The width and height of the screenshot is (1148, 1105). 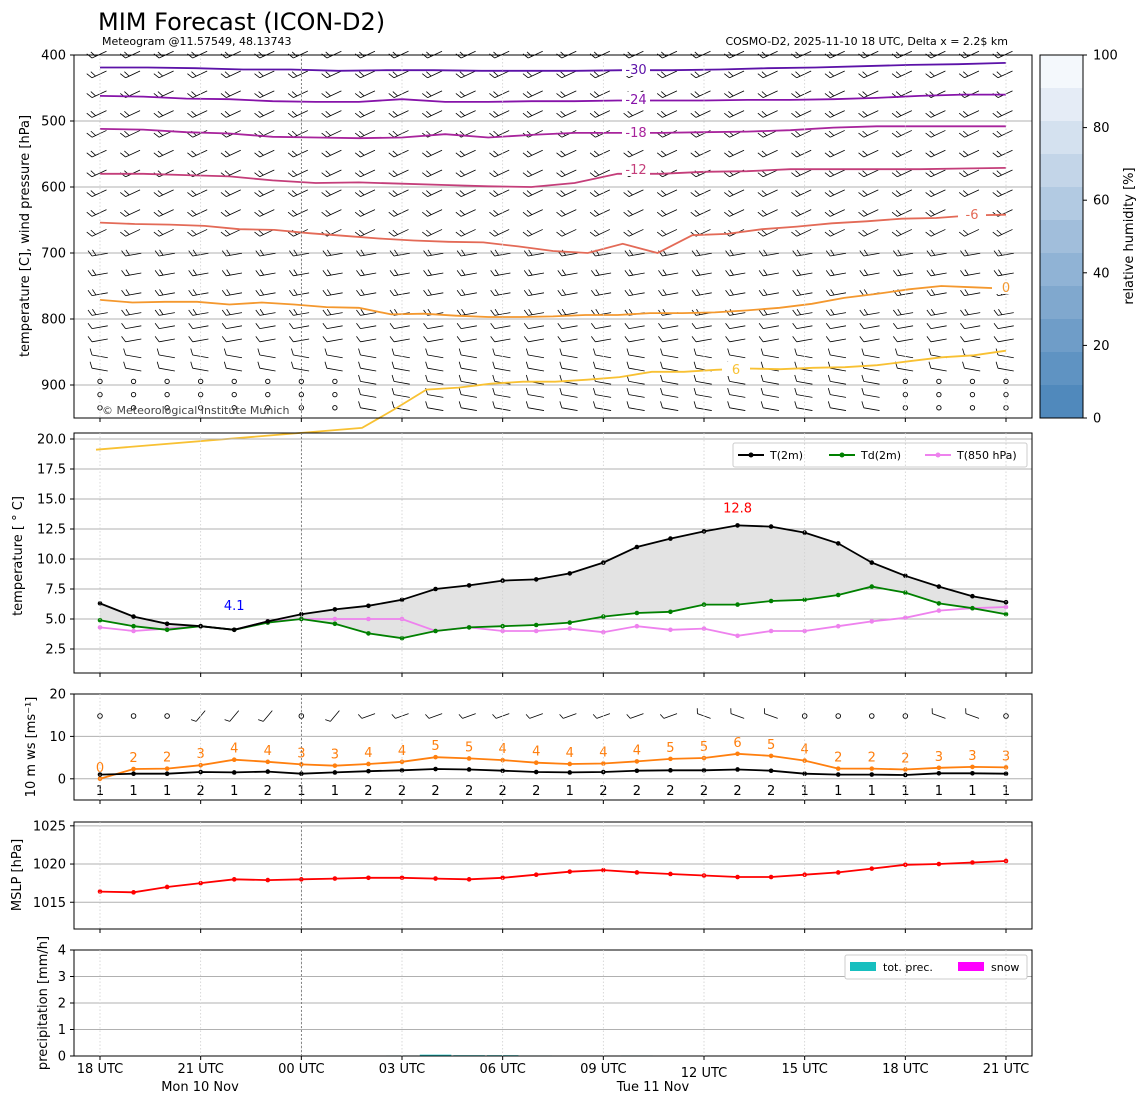 I want to click on y-tick-label: 500, so click(x=53, y=122).